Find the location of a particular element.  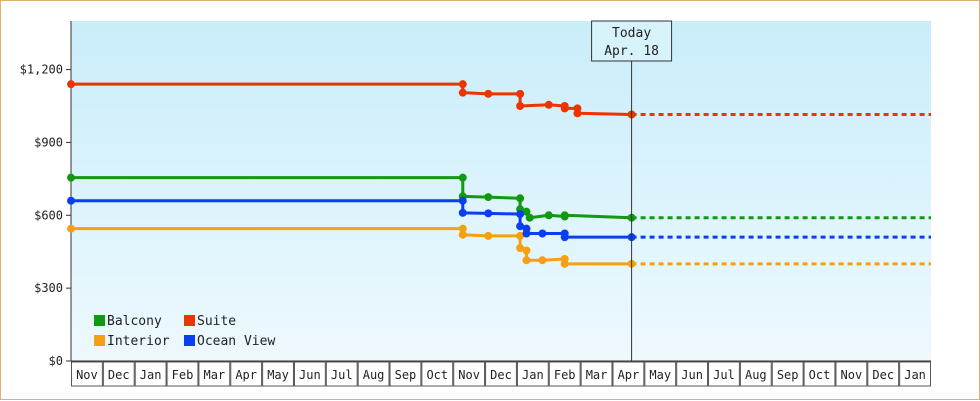

x-tick-label: Jan is located at coordinates (533, 375).